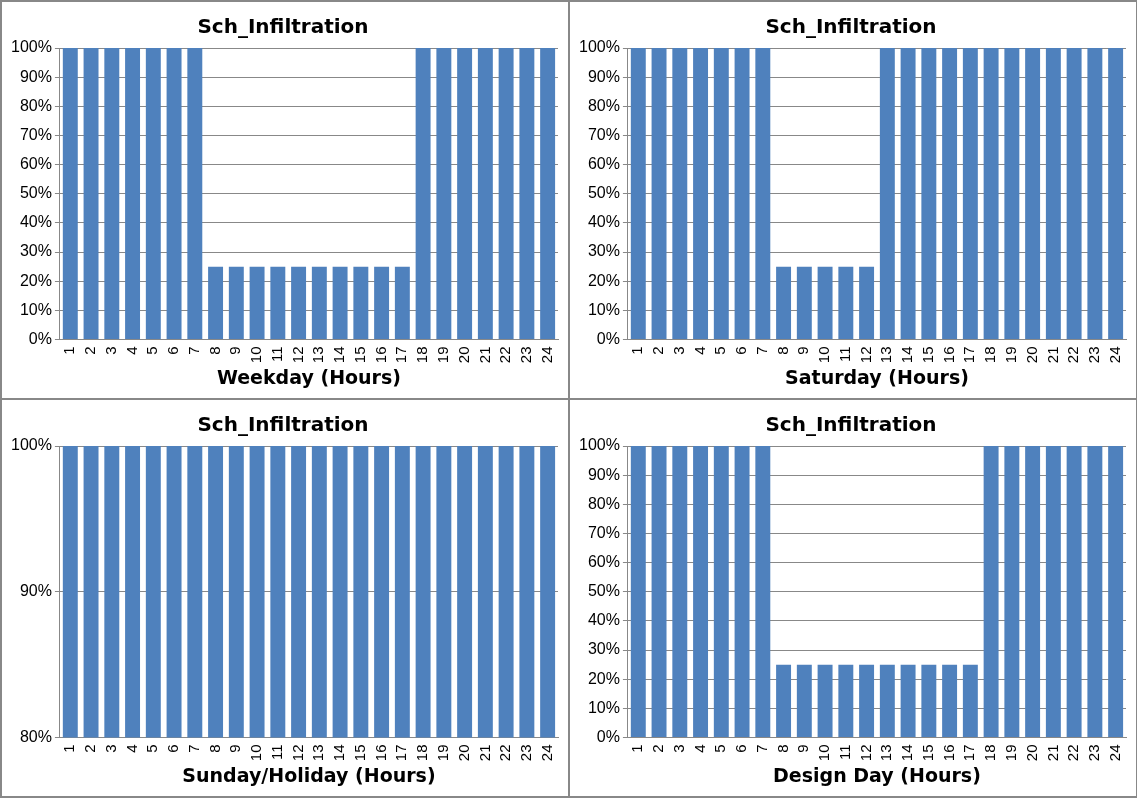 Image resolution: width=1137 pixels, height=800 pixels. I want to click on x-tick-label: 21, so click(1052, 753).